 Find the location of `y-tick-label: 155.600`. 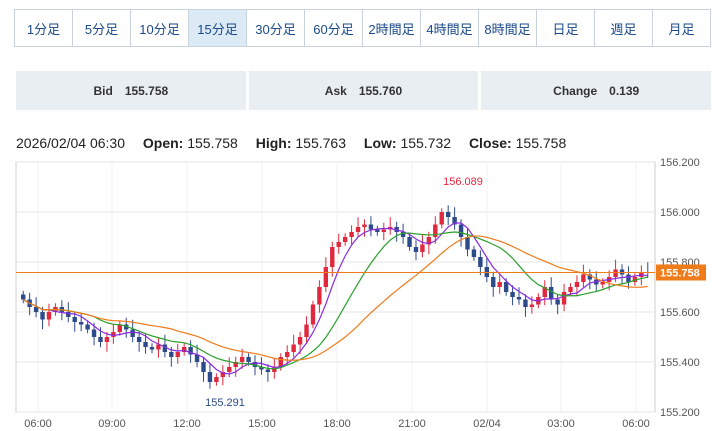

y-tick-label: 155.600 is located at coordinates (680, 313).